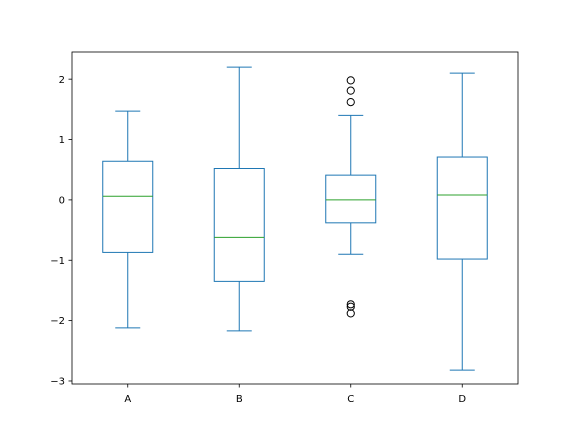 The image size is (576, 432). Describe the element at coordinates (57, 261) in the screenshot. I see `y-tick-label: −1` at that location.